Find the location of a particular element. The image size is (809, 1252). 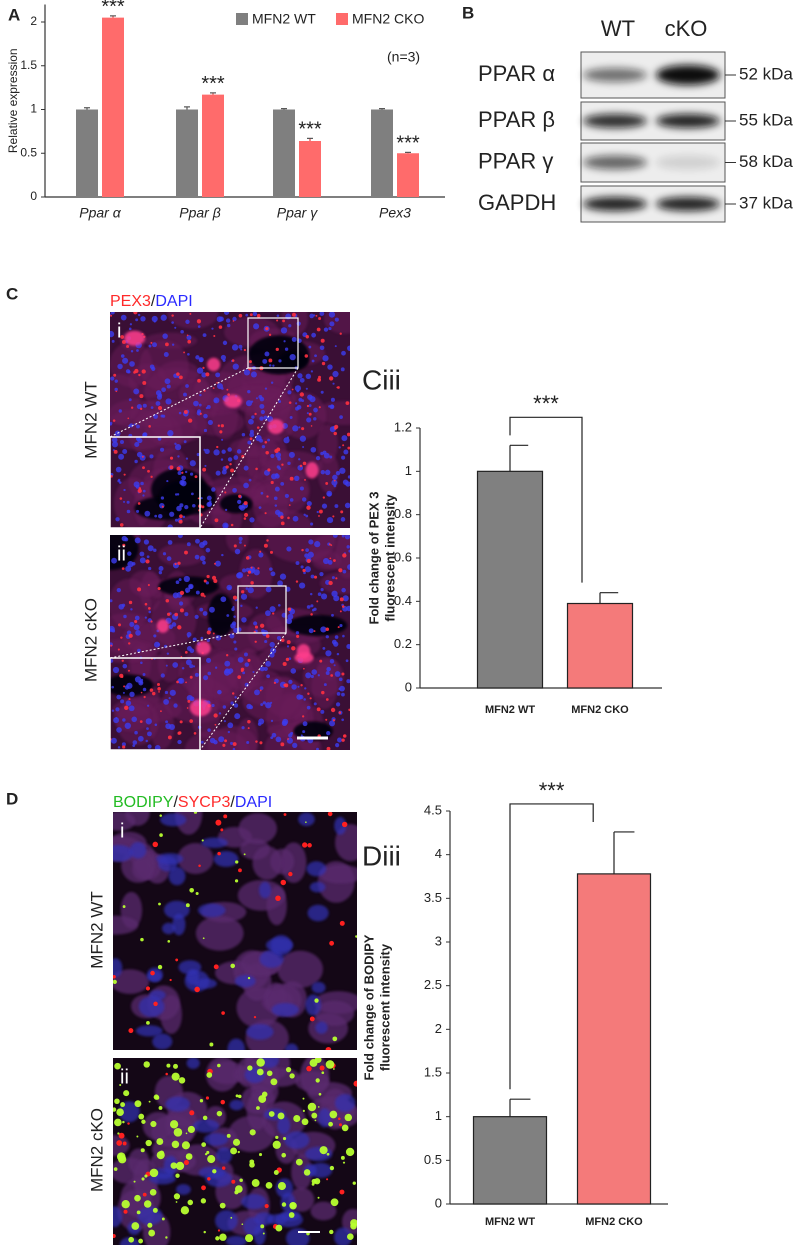

tissue is located at coordinates (192, 320).